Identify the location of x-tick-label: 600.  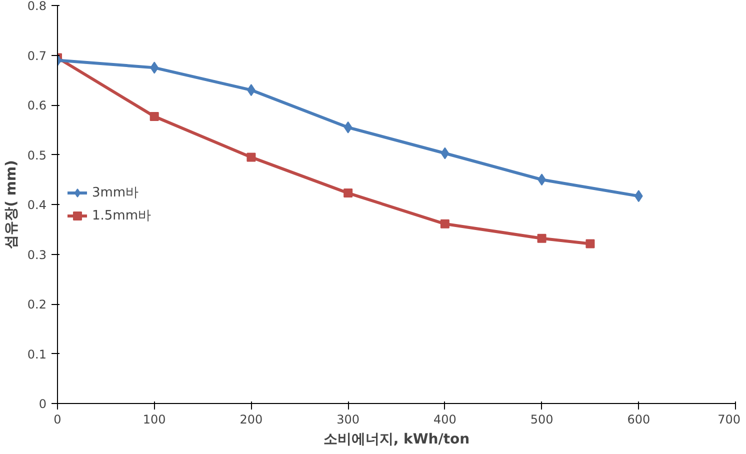
(638, 419).